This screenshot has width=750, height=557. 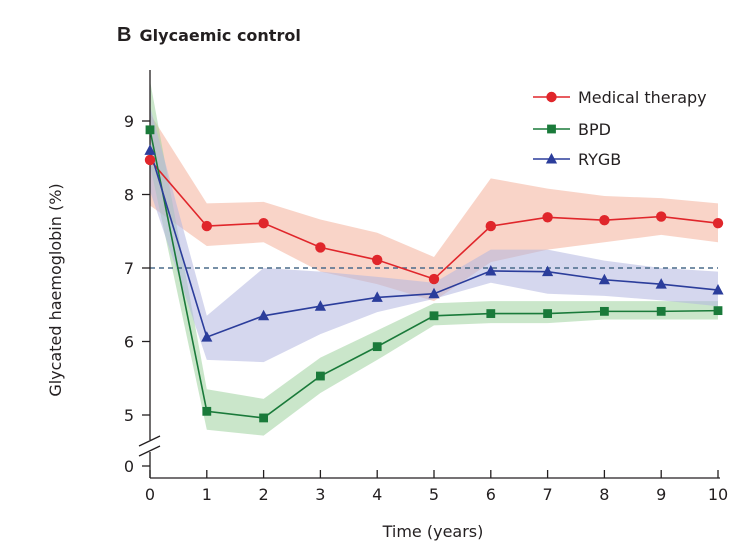 What do you see at coordinates (551, 97) in the screenshot?
I see `legend-marker-medical-therapy` at bounding box center [551, 97].